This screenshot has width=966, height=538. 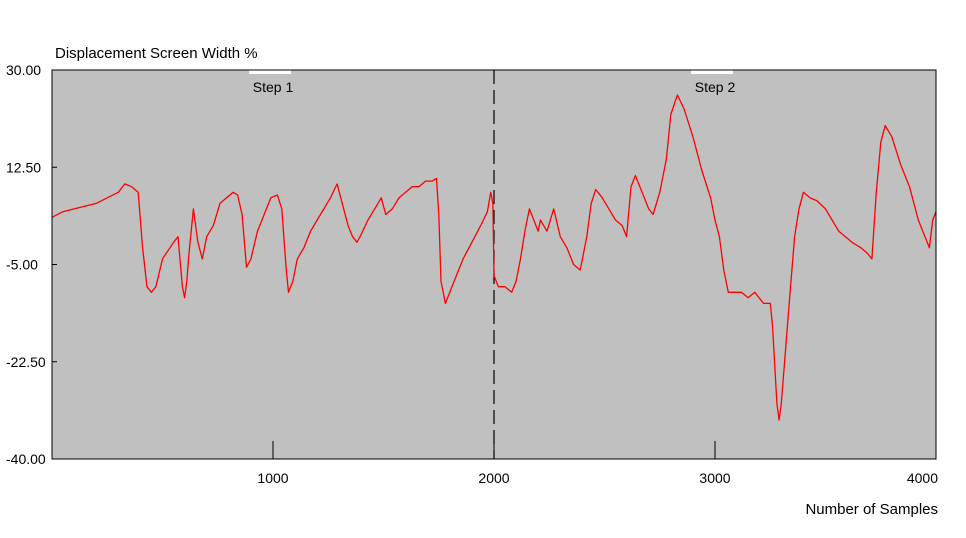 What do you see at coordinates (23, 70) in the screenshot?
I see `y-tick-label: 30.00` at bounding box center [23, 70].